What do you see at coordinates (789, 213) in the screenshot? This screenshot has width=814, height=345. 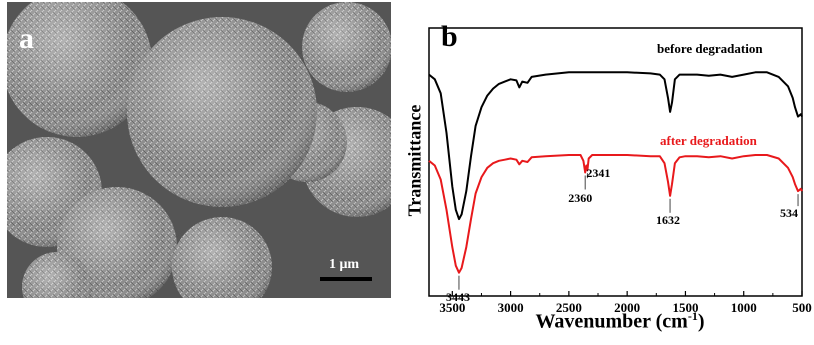 I see `peak-label: 534` at bounding box center [789, 213].